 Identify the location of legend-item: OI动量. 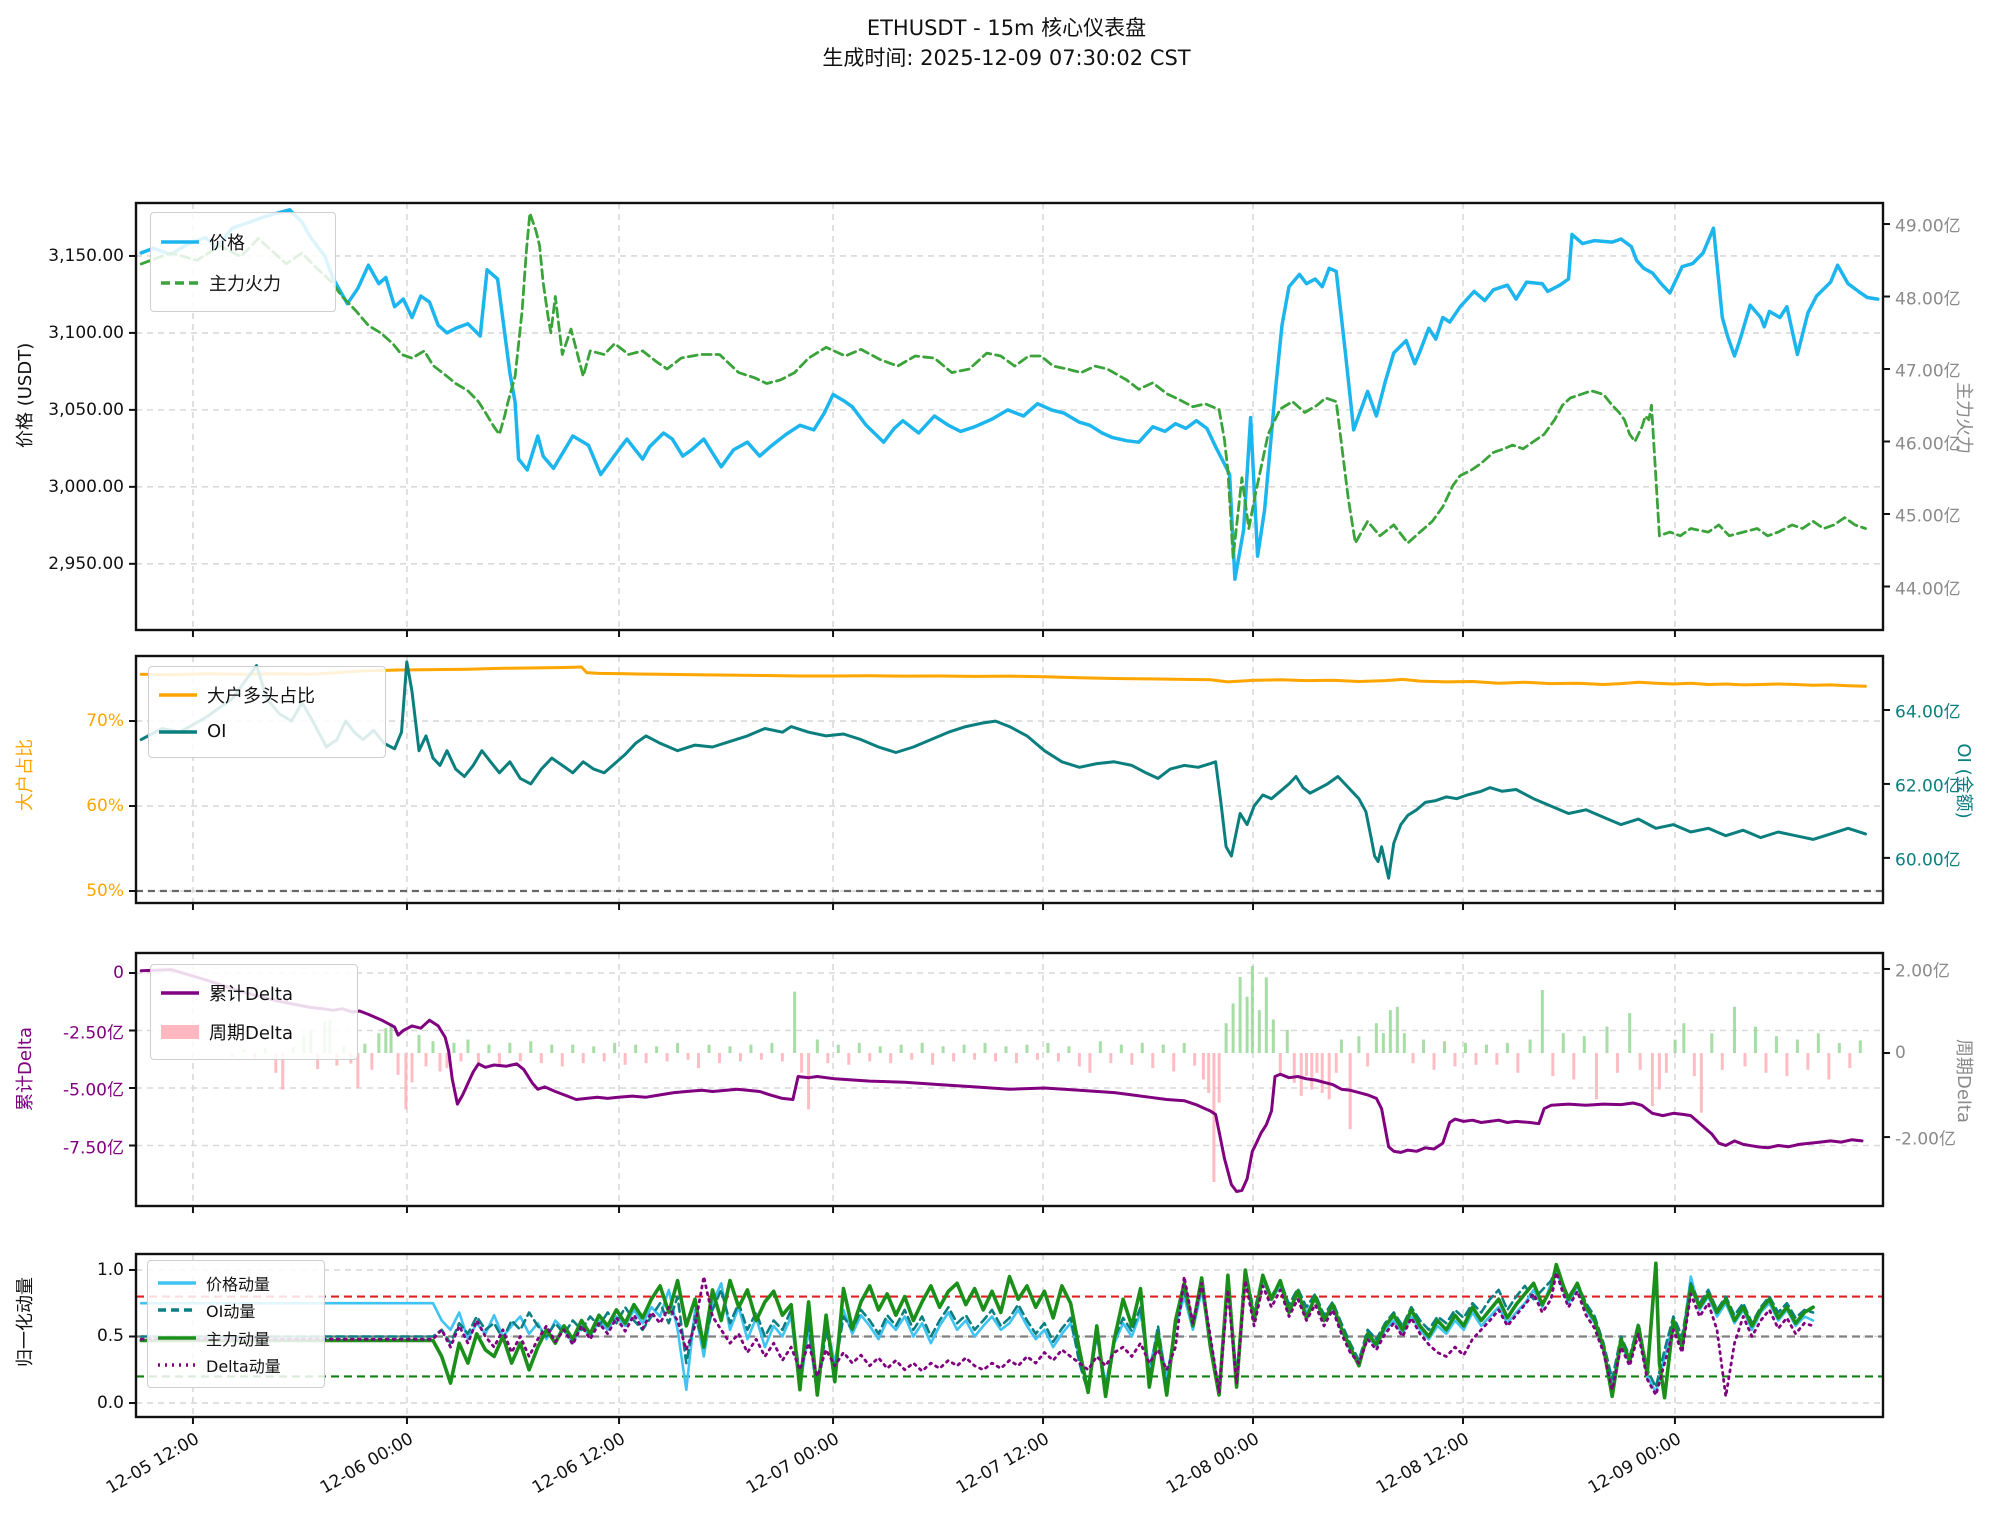
(234, 1310).